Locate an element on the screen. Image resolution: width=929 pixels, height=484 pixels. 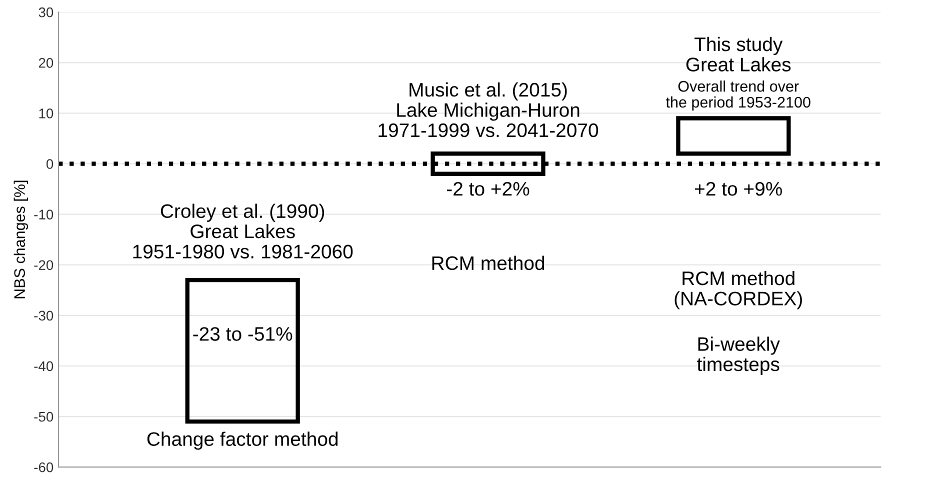
y-axis-title: NBS changes [%] is located at coordinates (21, 239).